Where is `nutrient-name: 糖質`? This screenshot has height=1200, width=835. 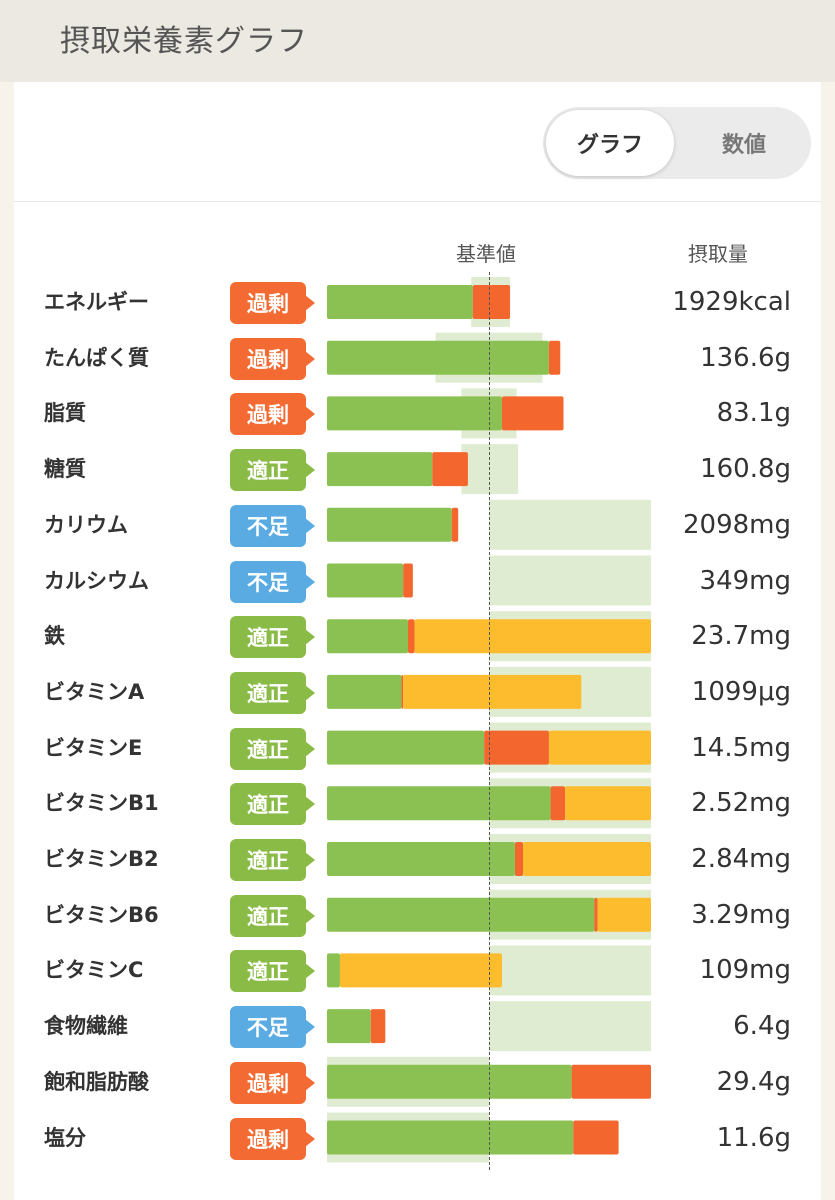 nutrient-name: 糖質 is located at coordinates (65, 469).